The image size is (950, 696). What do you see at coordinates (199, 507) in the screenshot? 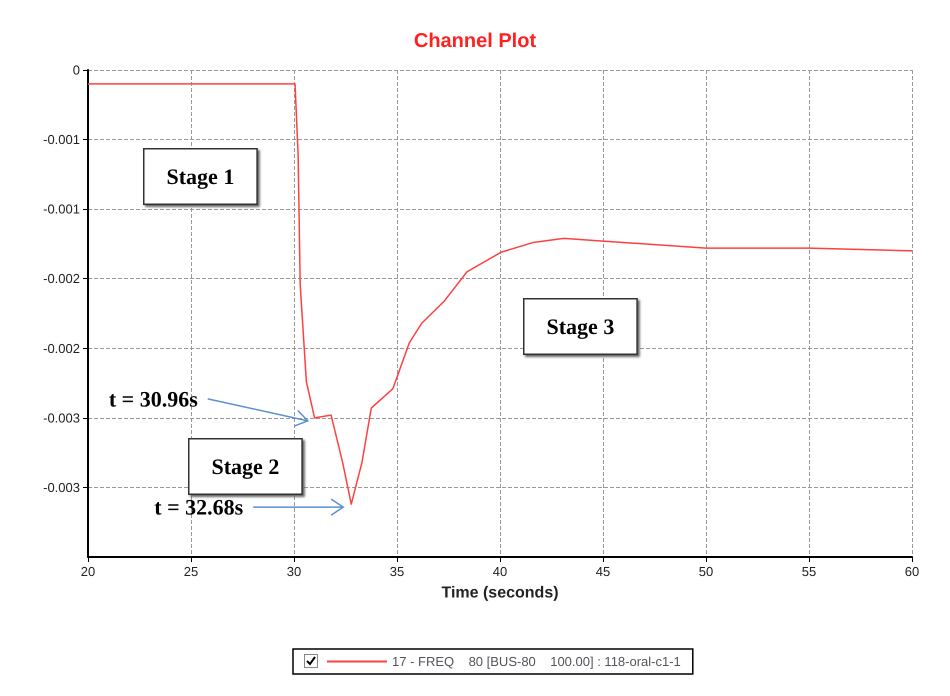
I see `annotation: t = 32.68s` at bounding box center [199, 507].